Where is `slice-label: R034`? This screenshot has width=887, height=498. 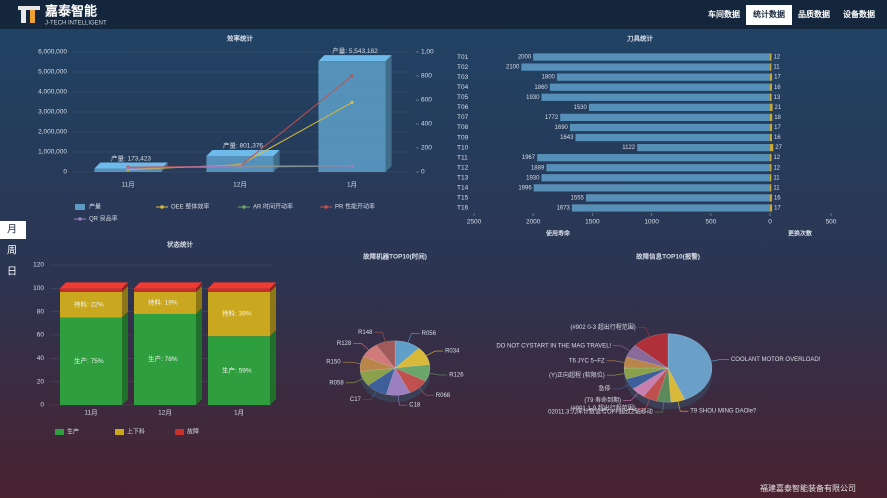 slice-label: R034 is located at coordinates (452, 352).